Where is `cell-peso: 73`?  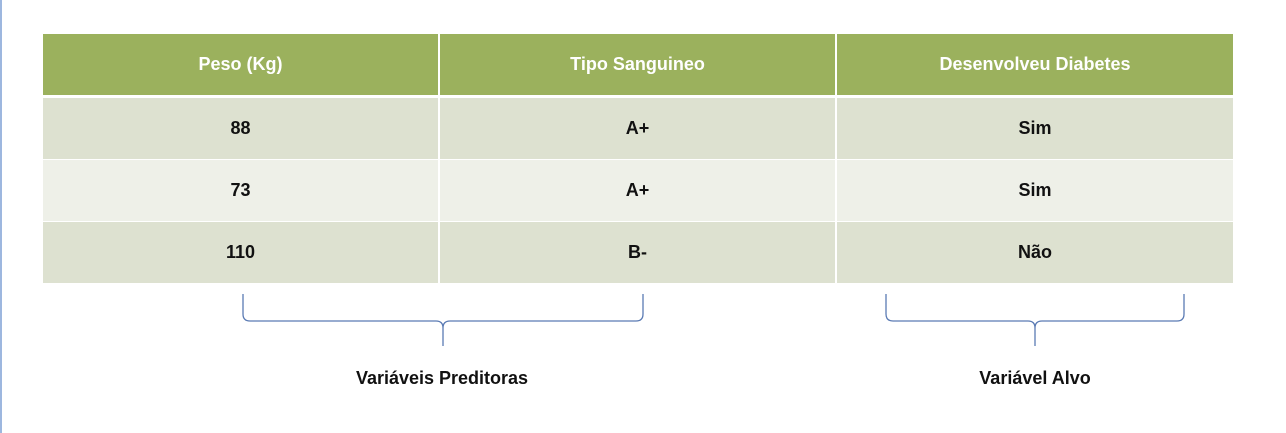 cell-peso: 73 is located at coordinates (241, 190).